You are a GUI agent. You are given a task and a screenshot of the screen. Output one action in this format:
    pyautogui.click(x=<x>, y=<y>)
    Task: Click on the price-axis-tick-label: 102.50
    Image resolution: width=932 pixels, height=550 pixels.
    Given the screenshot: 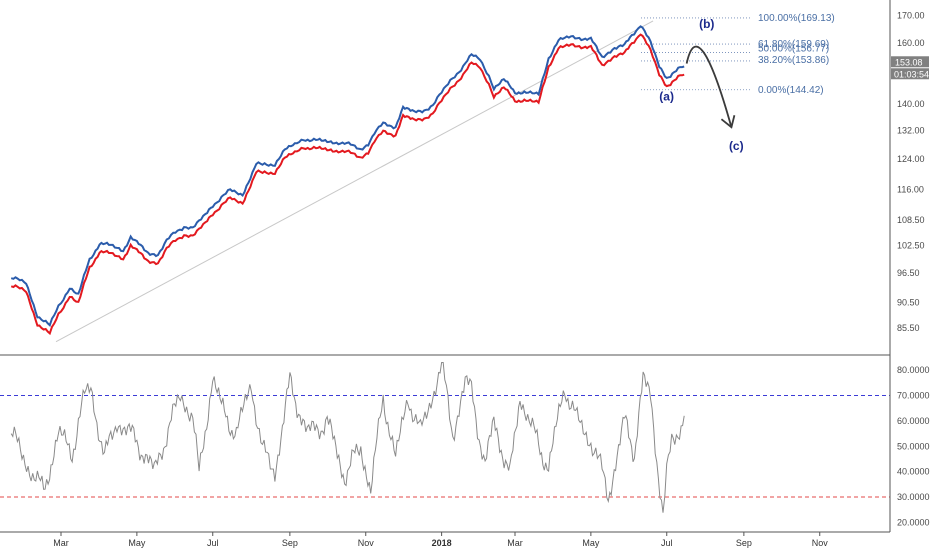 What is the action you would take?
    pyautogui.click(x=911, y=246)
    